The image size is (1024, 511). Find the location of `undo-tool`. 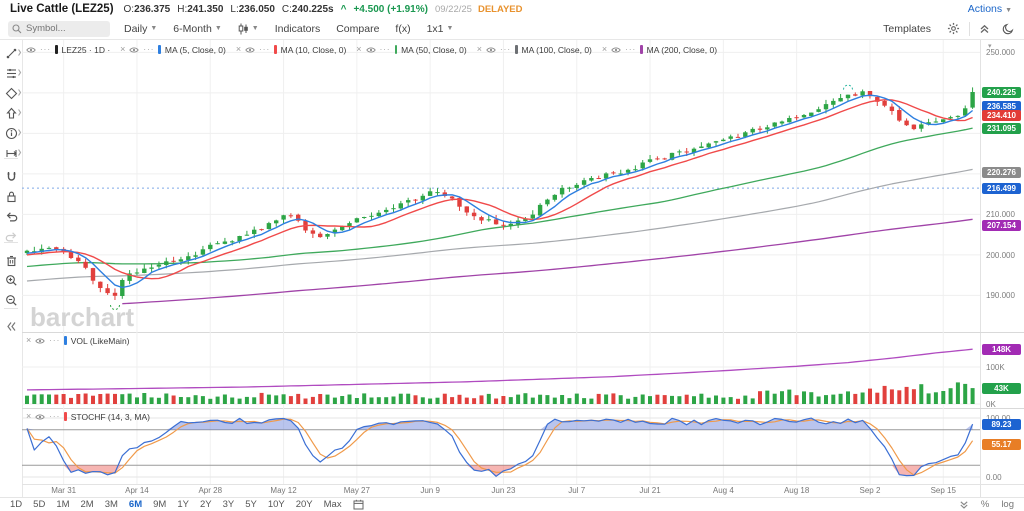

undo-tool is located at coordinates (11, 216).